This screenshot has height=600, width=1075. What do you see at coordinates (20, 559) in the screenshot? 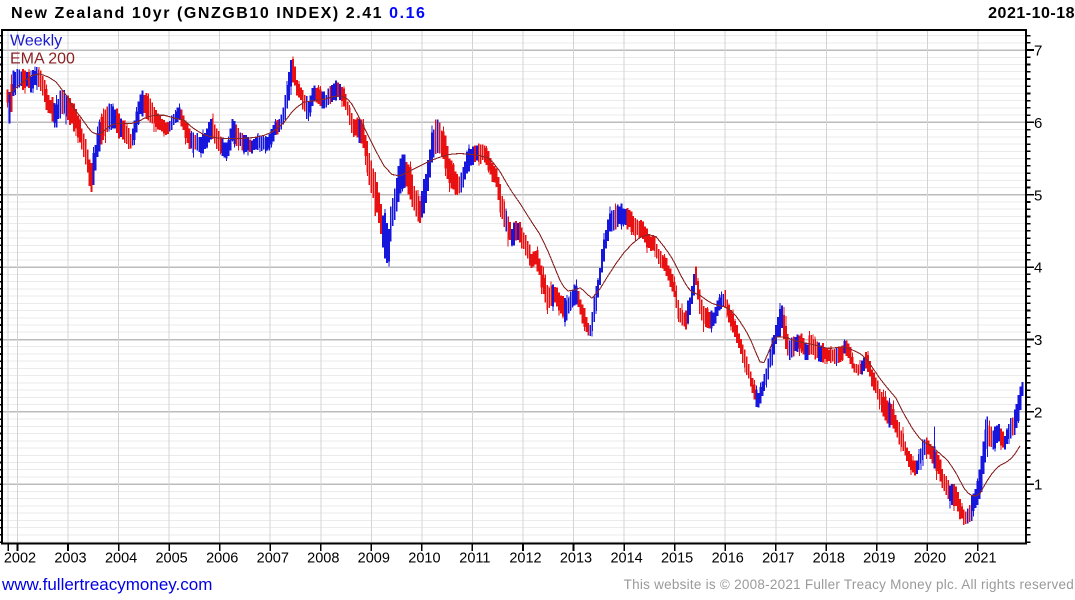
I see `svg-text: 2002` at bounding box center [20, 559].